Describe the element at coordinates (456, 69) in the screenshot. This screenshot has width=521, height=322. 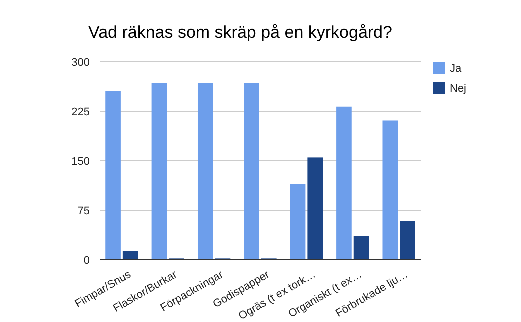
I see `legend-label: Ja` at that location.